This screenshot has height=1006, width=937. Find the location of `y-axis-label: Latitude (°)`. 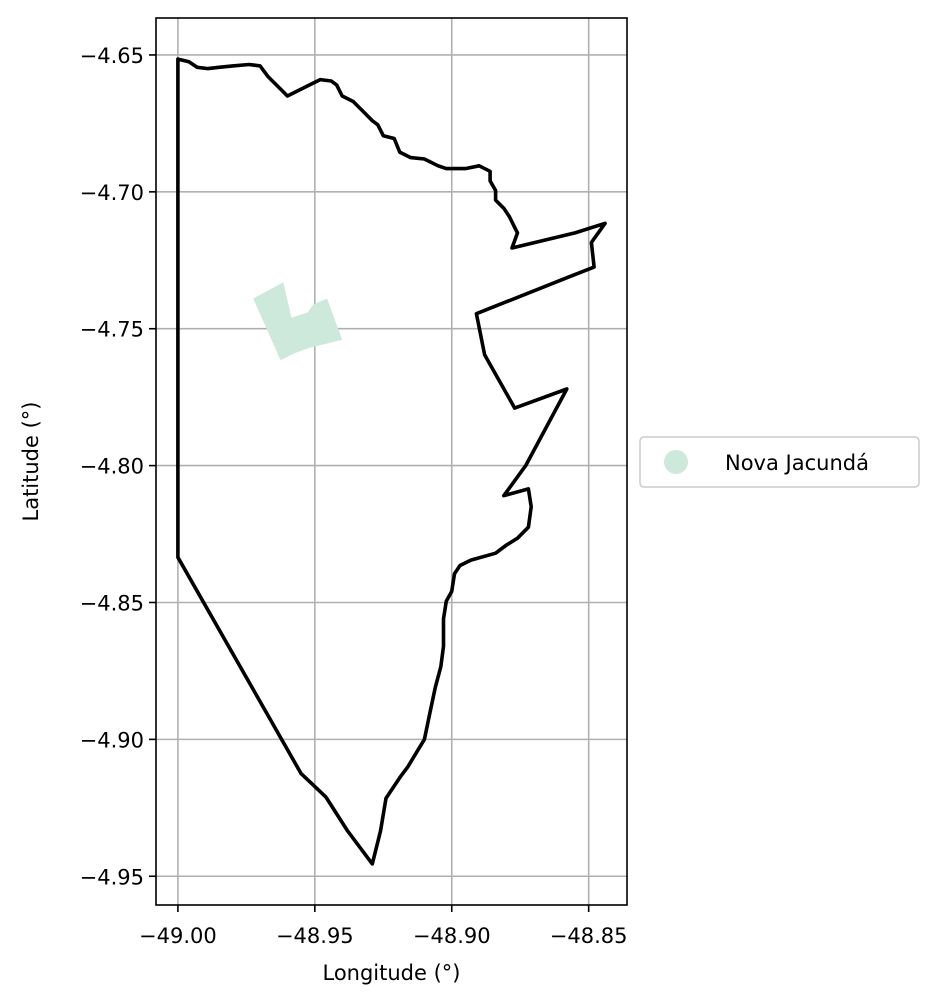

y-axis-label: Latitude (°) is located at coordinates (31, 462).